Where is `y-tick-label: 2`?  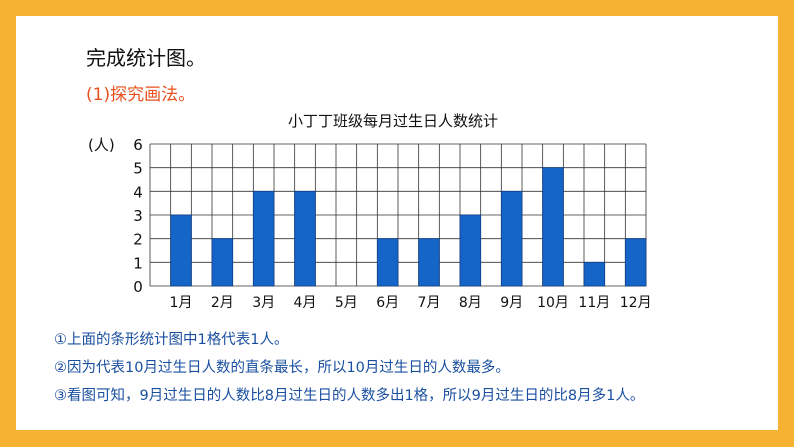
y-tick-label: 2 is located at coordinates (138, 240).